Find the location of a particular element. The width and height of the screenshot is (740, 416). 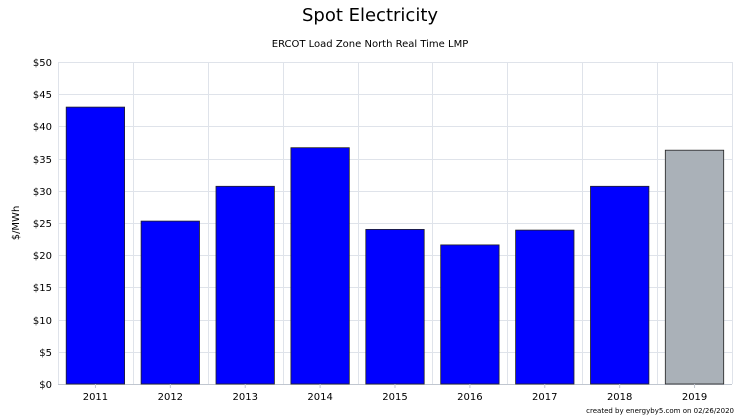

x-tick-label: 2017 is located at coordinates (544, 397).